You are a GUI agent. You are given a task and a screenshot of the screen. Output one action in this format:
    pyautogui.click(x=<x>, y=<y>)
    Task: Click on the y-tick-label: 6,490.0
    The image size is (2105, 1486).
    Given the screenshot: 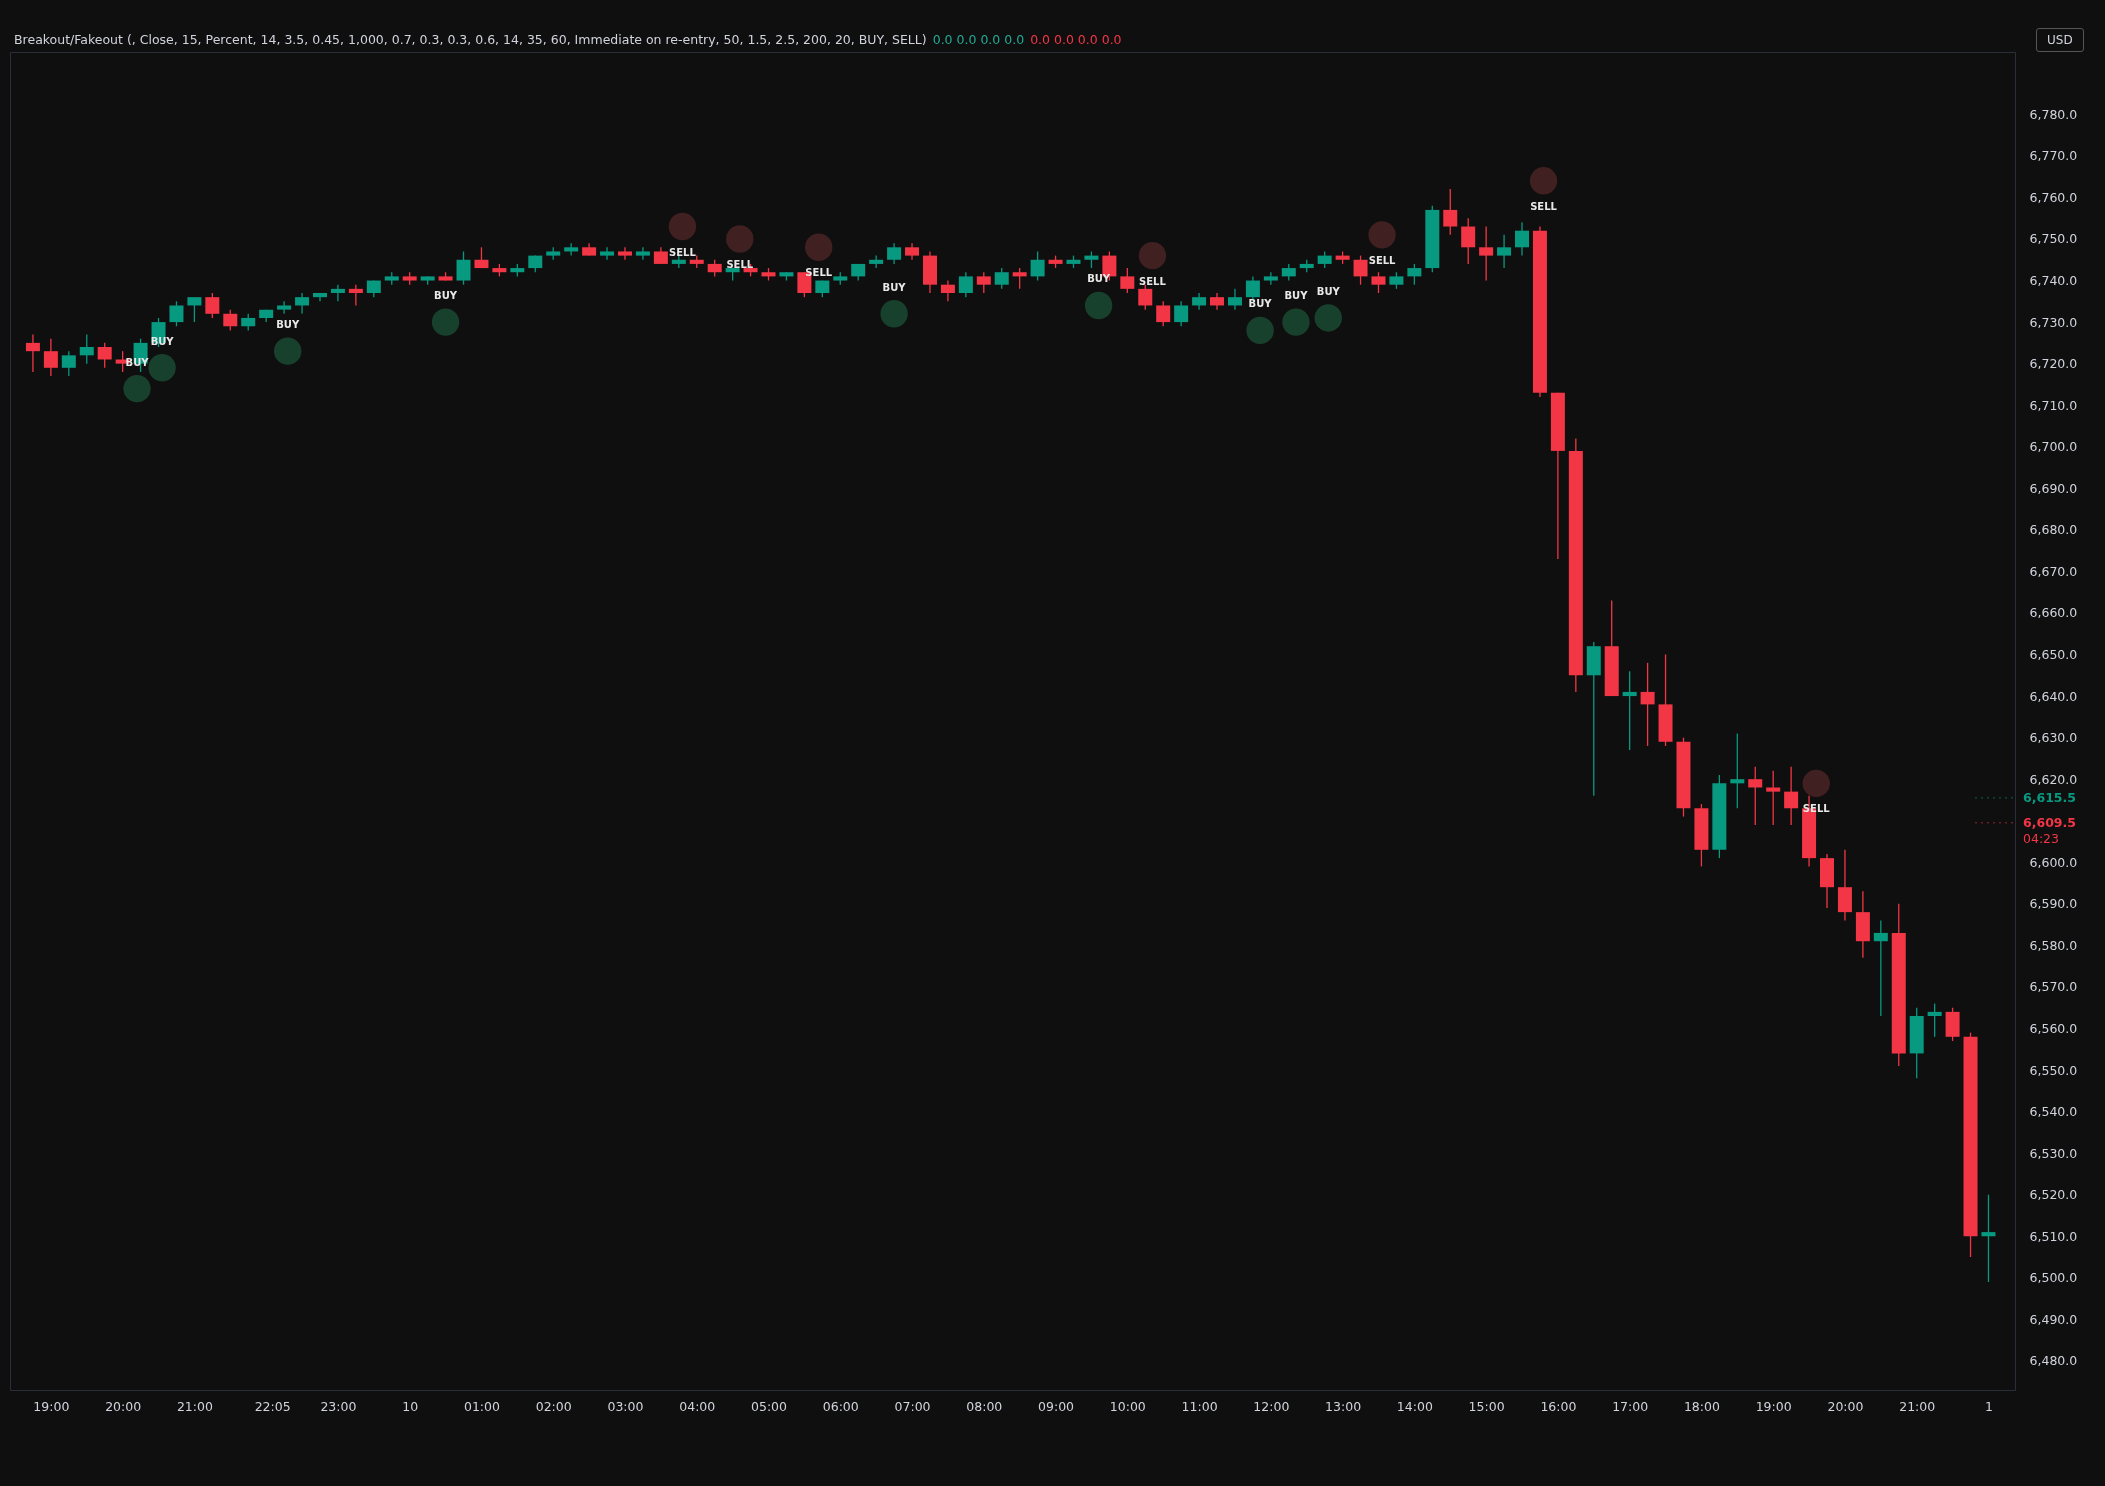 What is the action you would take?
    pyautogui.click(x=2053, y=1319)
    